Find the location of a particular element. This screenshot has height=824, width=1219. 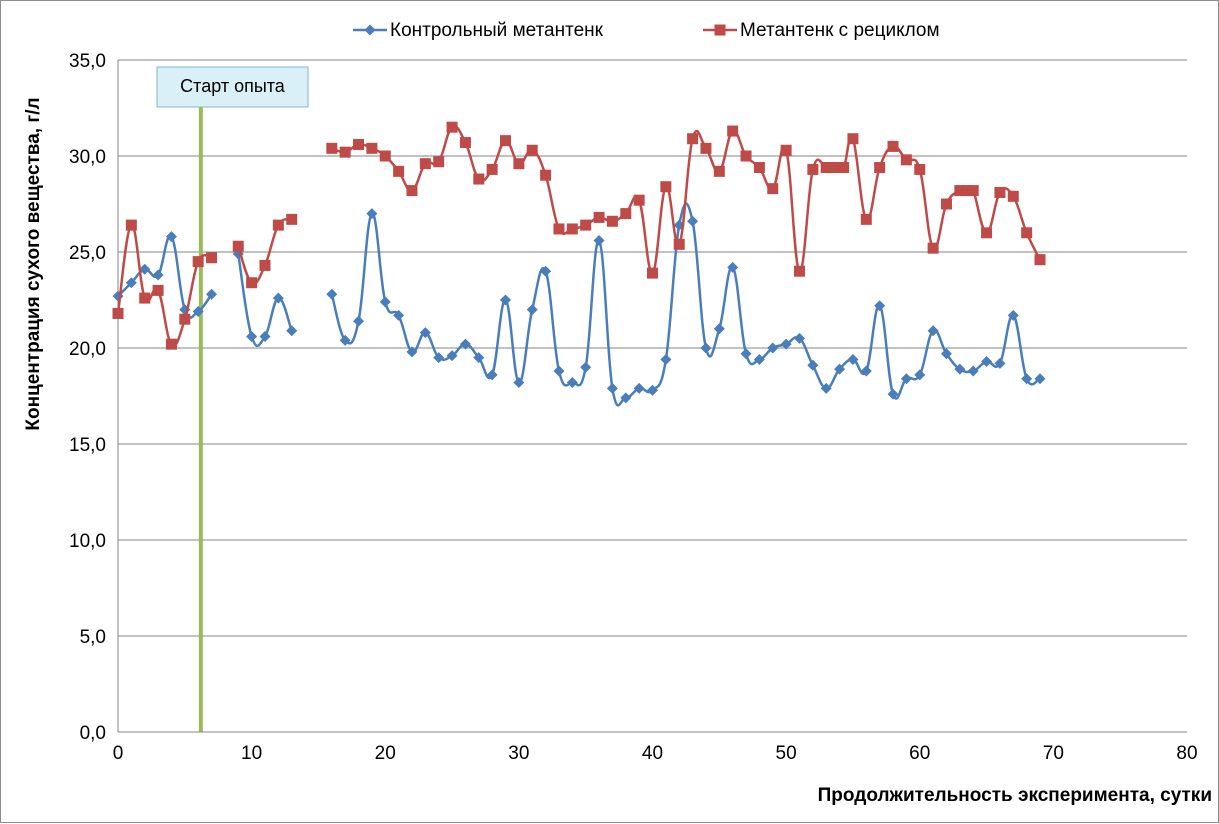

legend-item-control: Контрольный метантенк is located at coordinates (478, 30).